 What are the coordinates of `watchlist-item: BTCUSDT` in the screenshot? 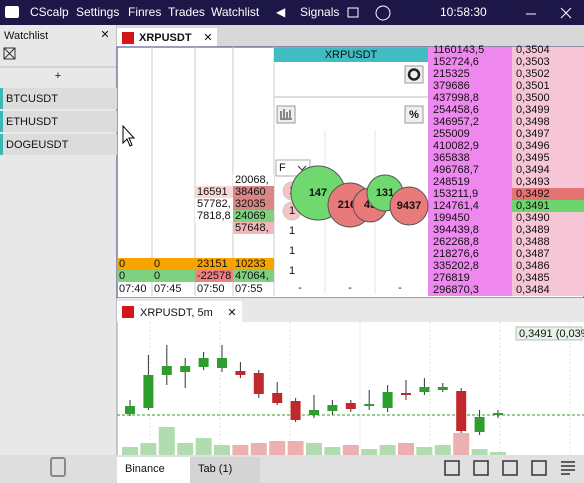 It's located at (32, 99).